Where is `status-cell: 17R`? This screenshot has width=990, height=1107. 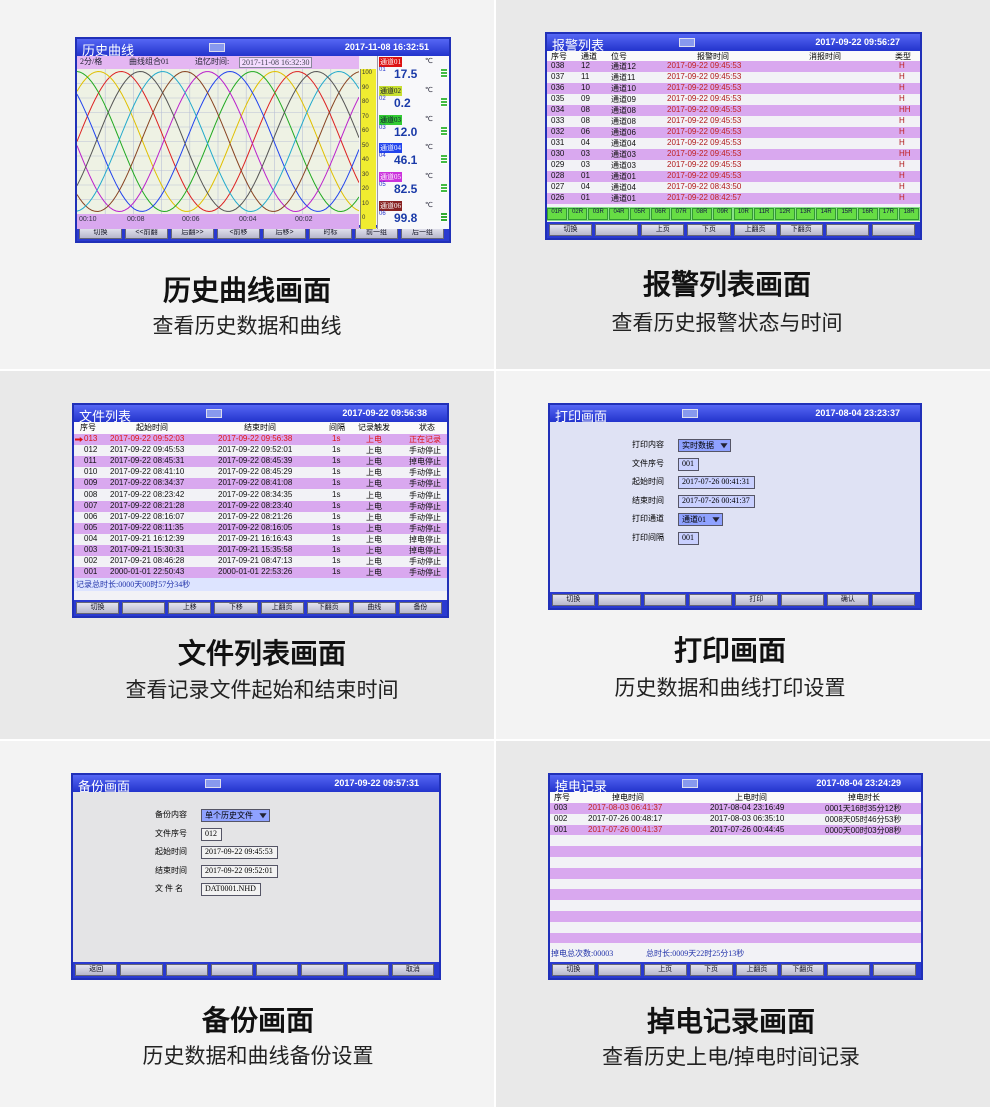 status-cell: 17R is located at coordinates (888, 214).